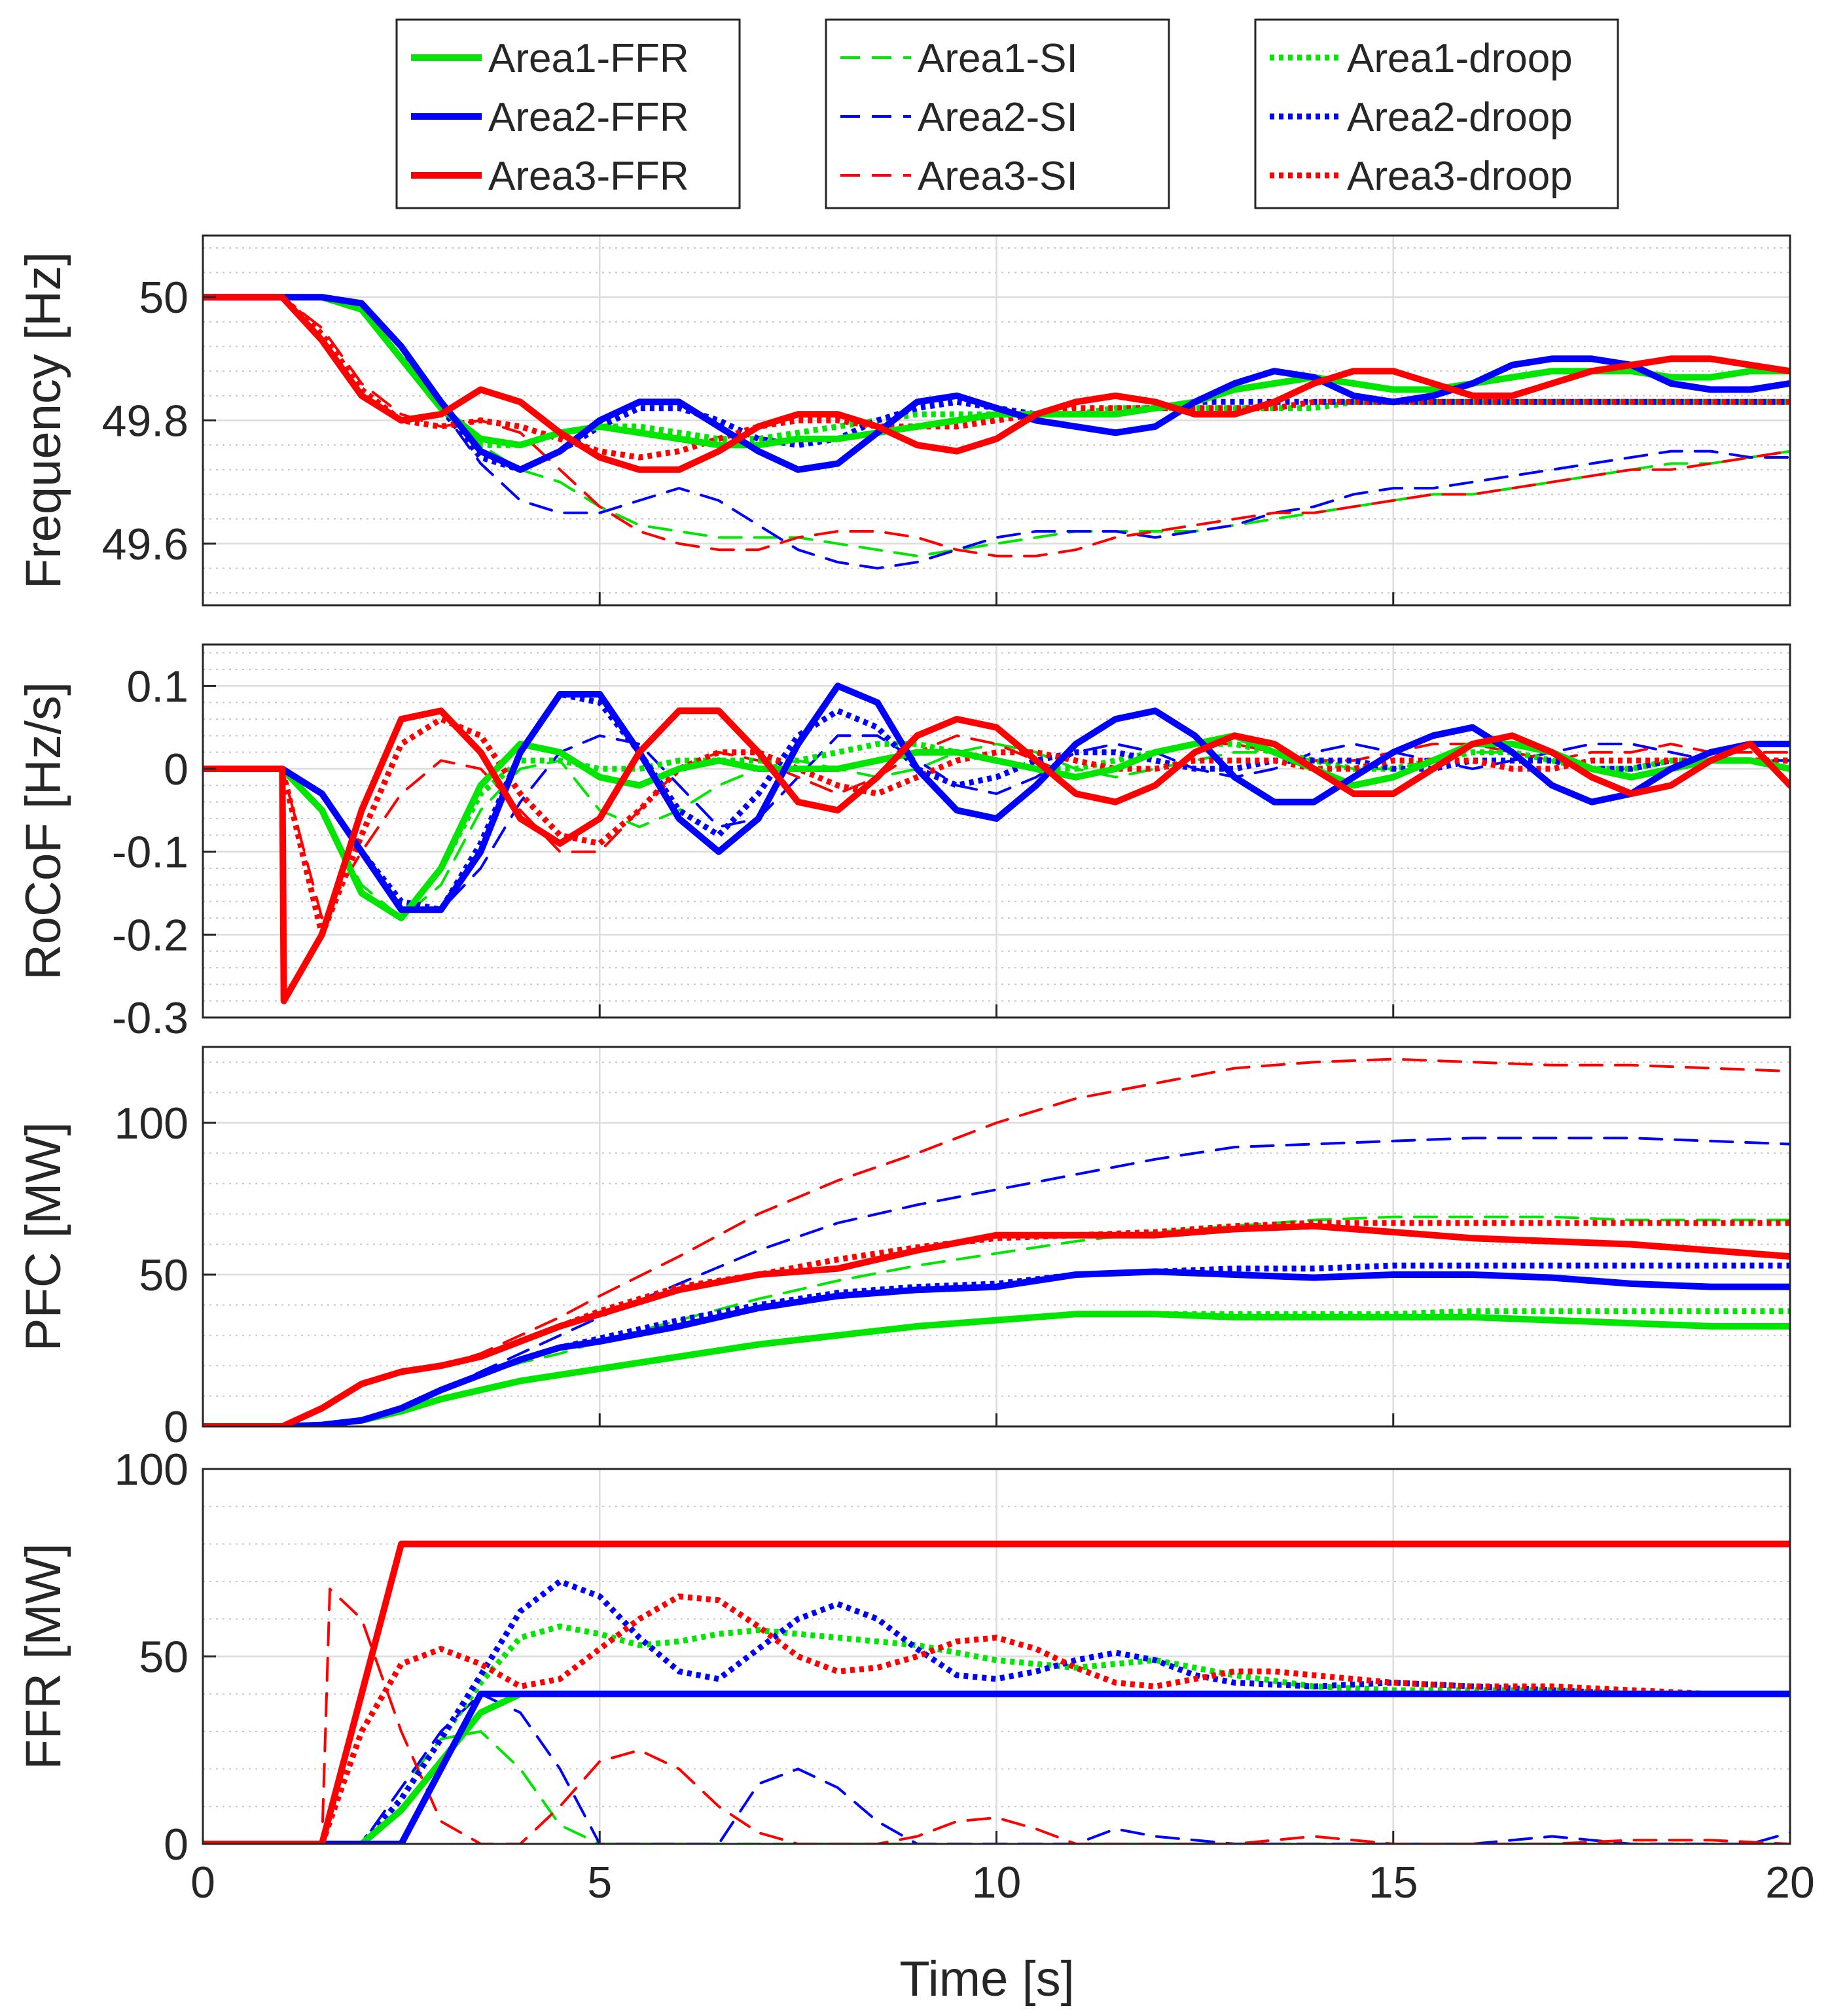 Image resolution: width=1828 pixels, height=2016 pixels. Describe the element at coordinates (1790, 1882) in the screenshot. I see `x-tick-label: 20` at that location.